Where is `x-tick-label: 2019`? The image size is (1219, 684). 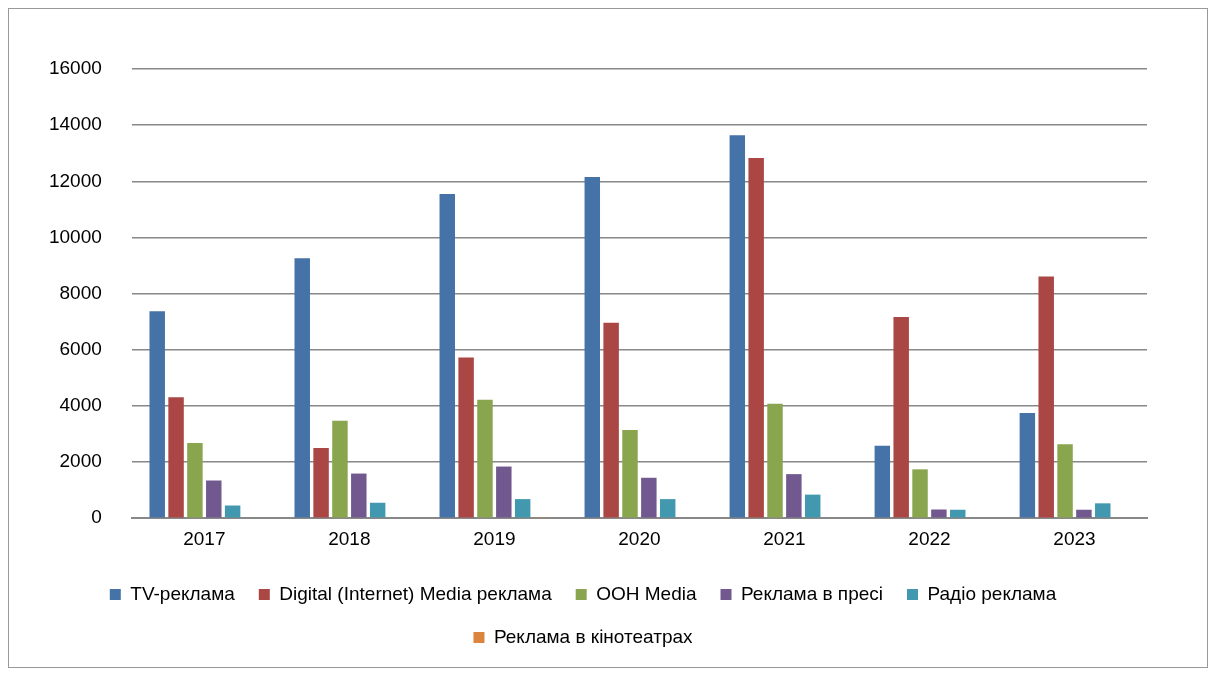
x-tick-label: 2019 is located at coordinates (494, 538).